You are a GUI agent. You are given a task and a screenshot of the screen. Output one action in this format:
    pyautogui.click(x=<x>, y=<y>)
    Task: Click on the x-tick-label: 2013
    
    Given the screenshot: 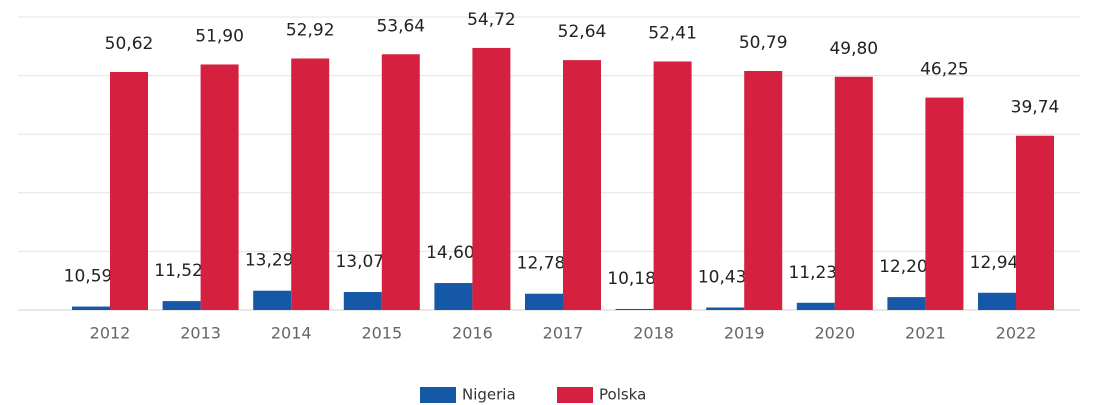 What is the action you would take?
    pyautogui.click(x=200, y=333)
    